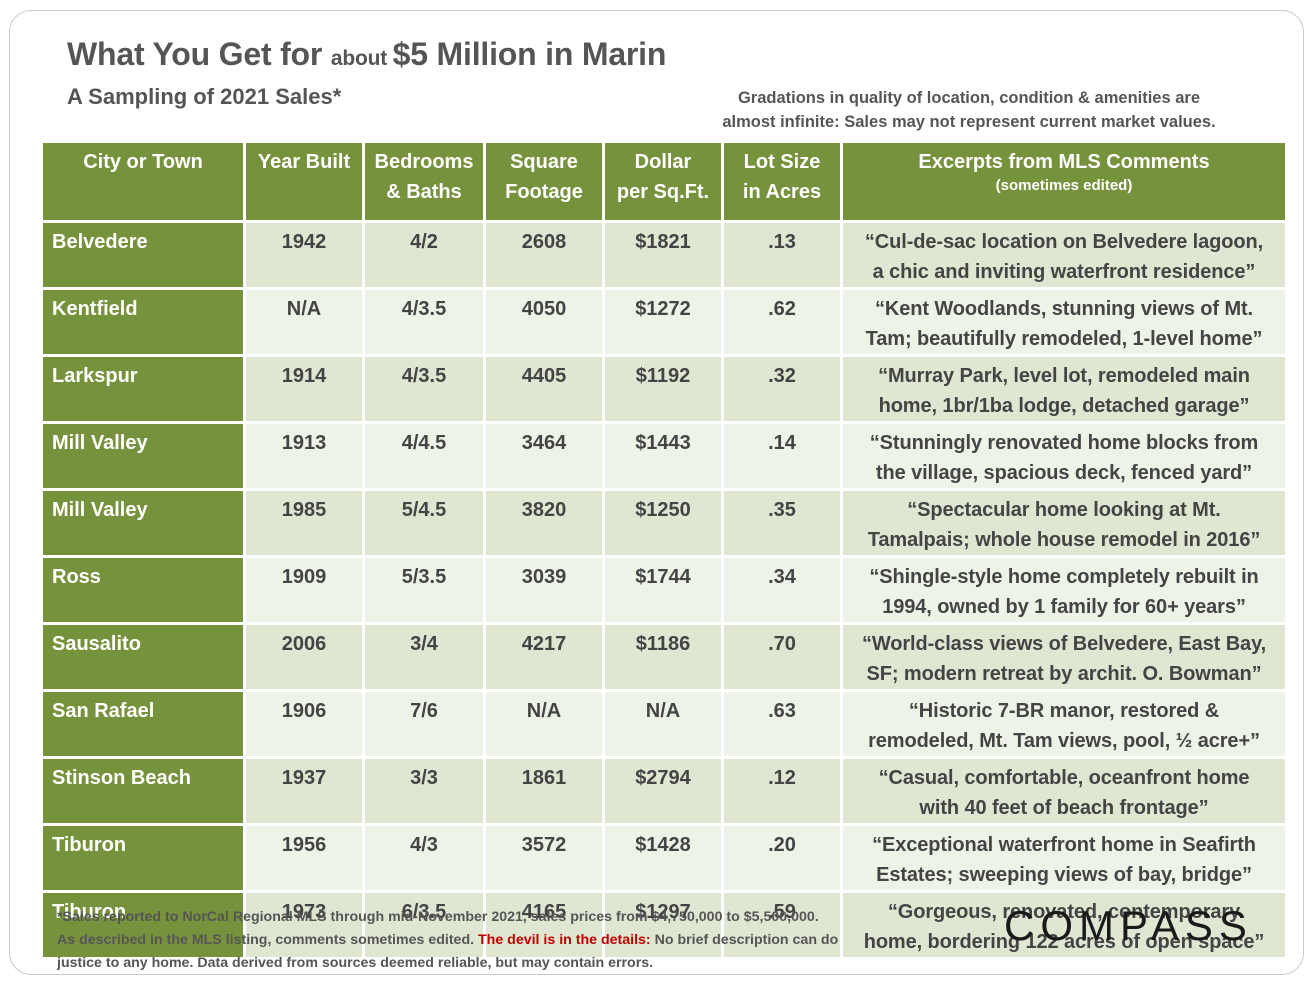 The height and width of the screenshot is (985, 1315). I want to click on cell-year: 1909, so click(304, 590).